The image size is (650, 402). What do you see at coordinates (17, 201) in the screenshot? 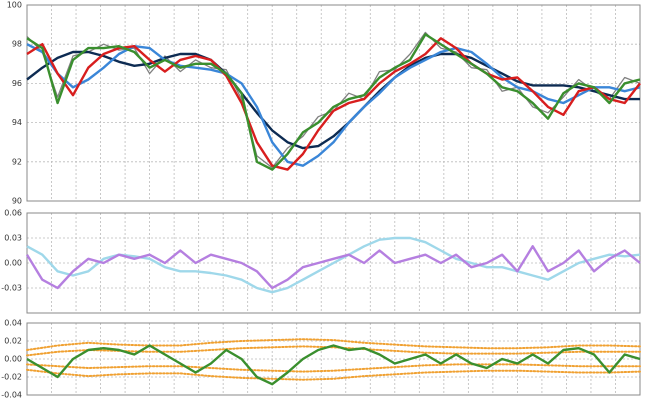
I see `y-tick-label: 90` at bounding box center [17, 201].